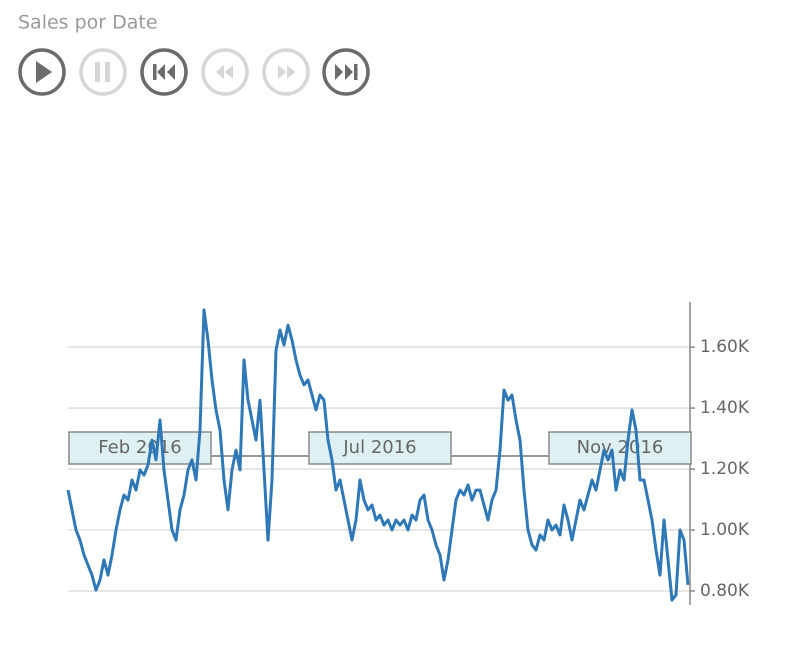  I want to click on play-controls, so click(194, 72).